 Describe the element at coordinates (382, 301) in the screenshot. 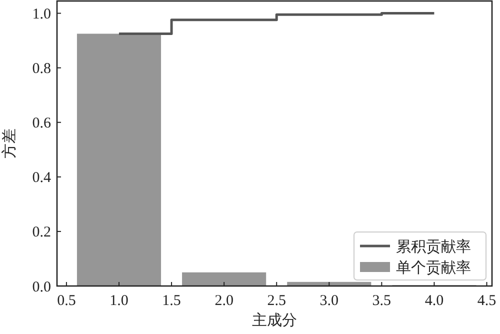

I see `x-tick-label: 3.5` at that location.